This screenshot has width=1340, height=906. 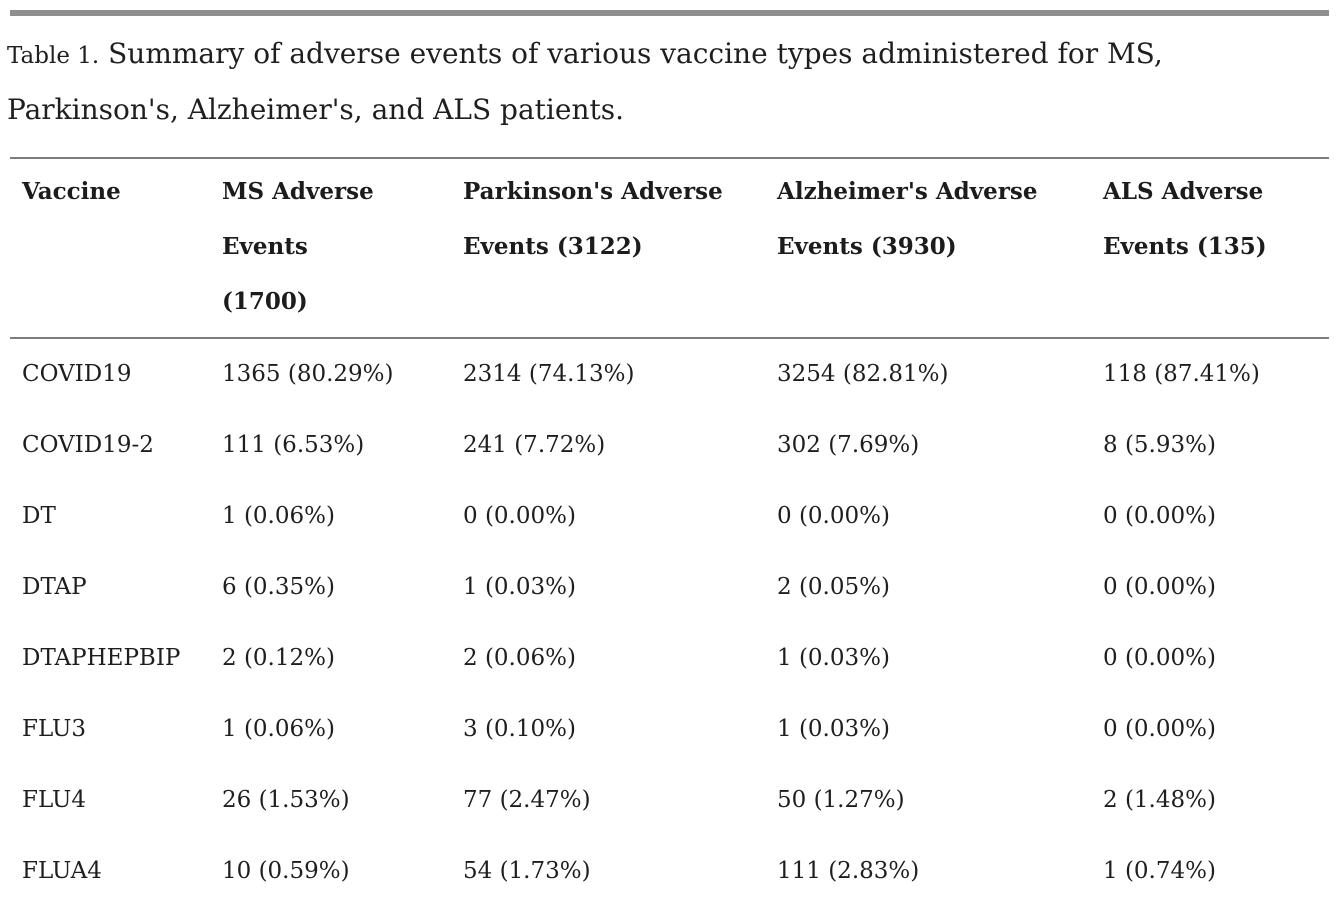 What do you see at coordinates (1159, 870) in the screenshot?
I see `adverse-events-cell: 1 (0.74%)` at bounding box center [1159, 870].